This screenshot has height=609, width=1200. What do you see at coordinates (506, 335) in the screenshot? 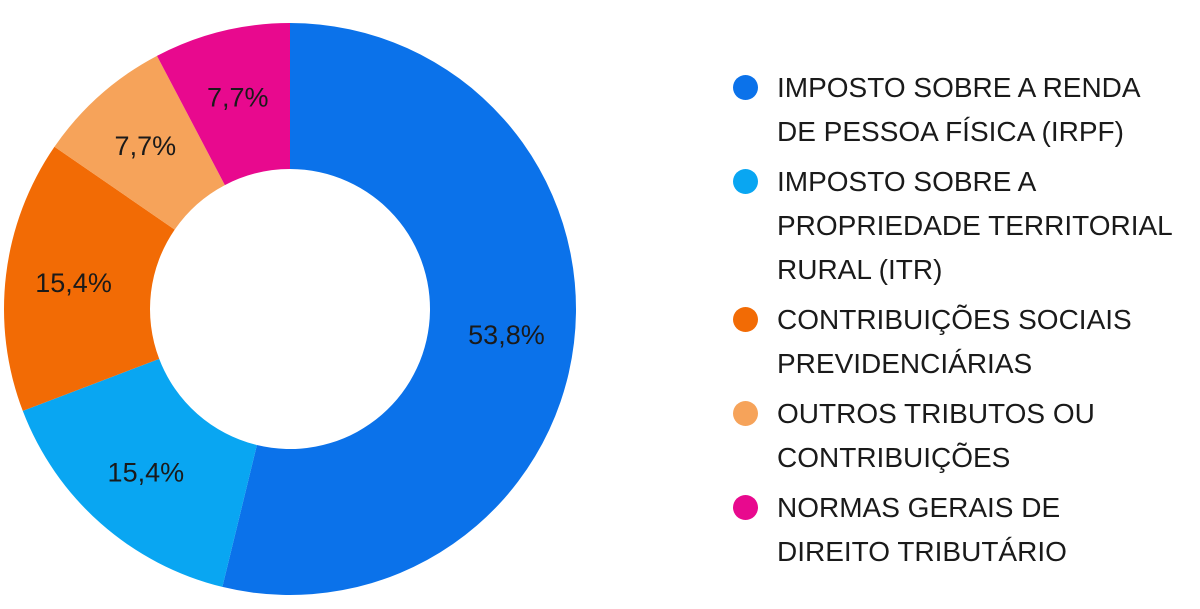
I see `donut-slice-label-0: 53,8%` at bounding box center [506, 335].